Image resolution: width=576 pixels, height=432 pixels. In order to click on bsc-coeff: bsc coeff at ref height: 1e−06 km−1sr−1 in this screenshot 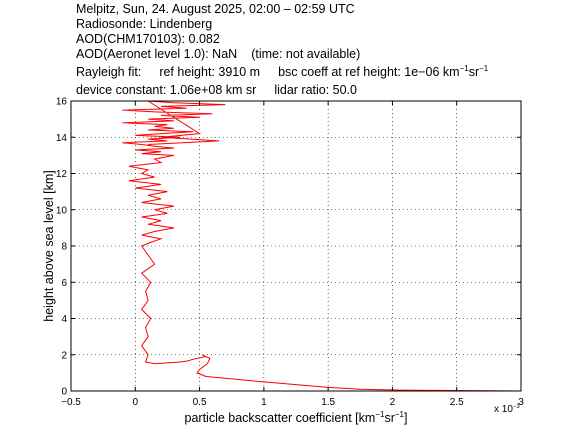, I will do `click(383, 72)`.